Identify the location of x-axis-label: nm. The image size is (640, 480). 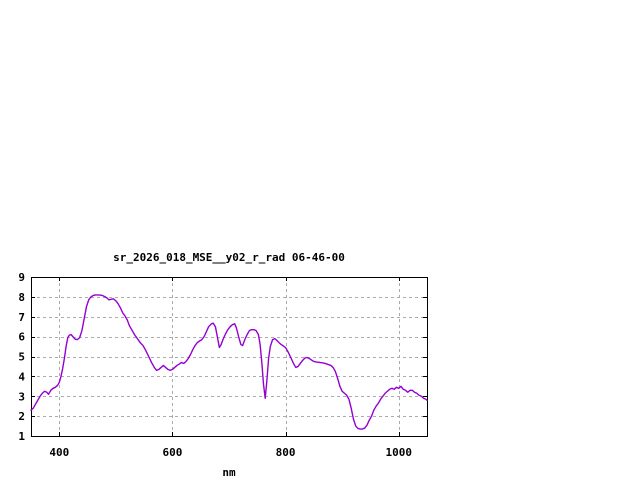
(229, 472).